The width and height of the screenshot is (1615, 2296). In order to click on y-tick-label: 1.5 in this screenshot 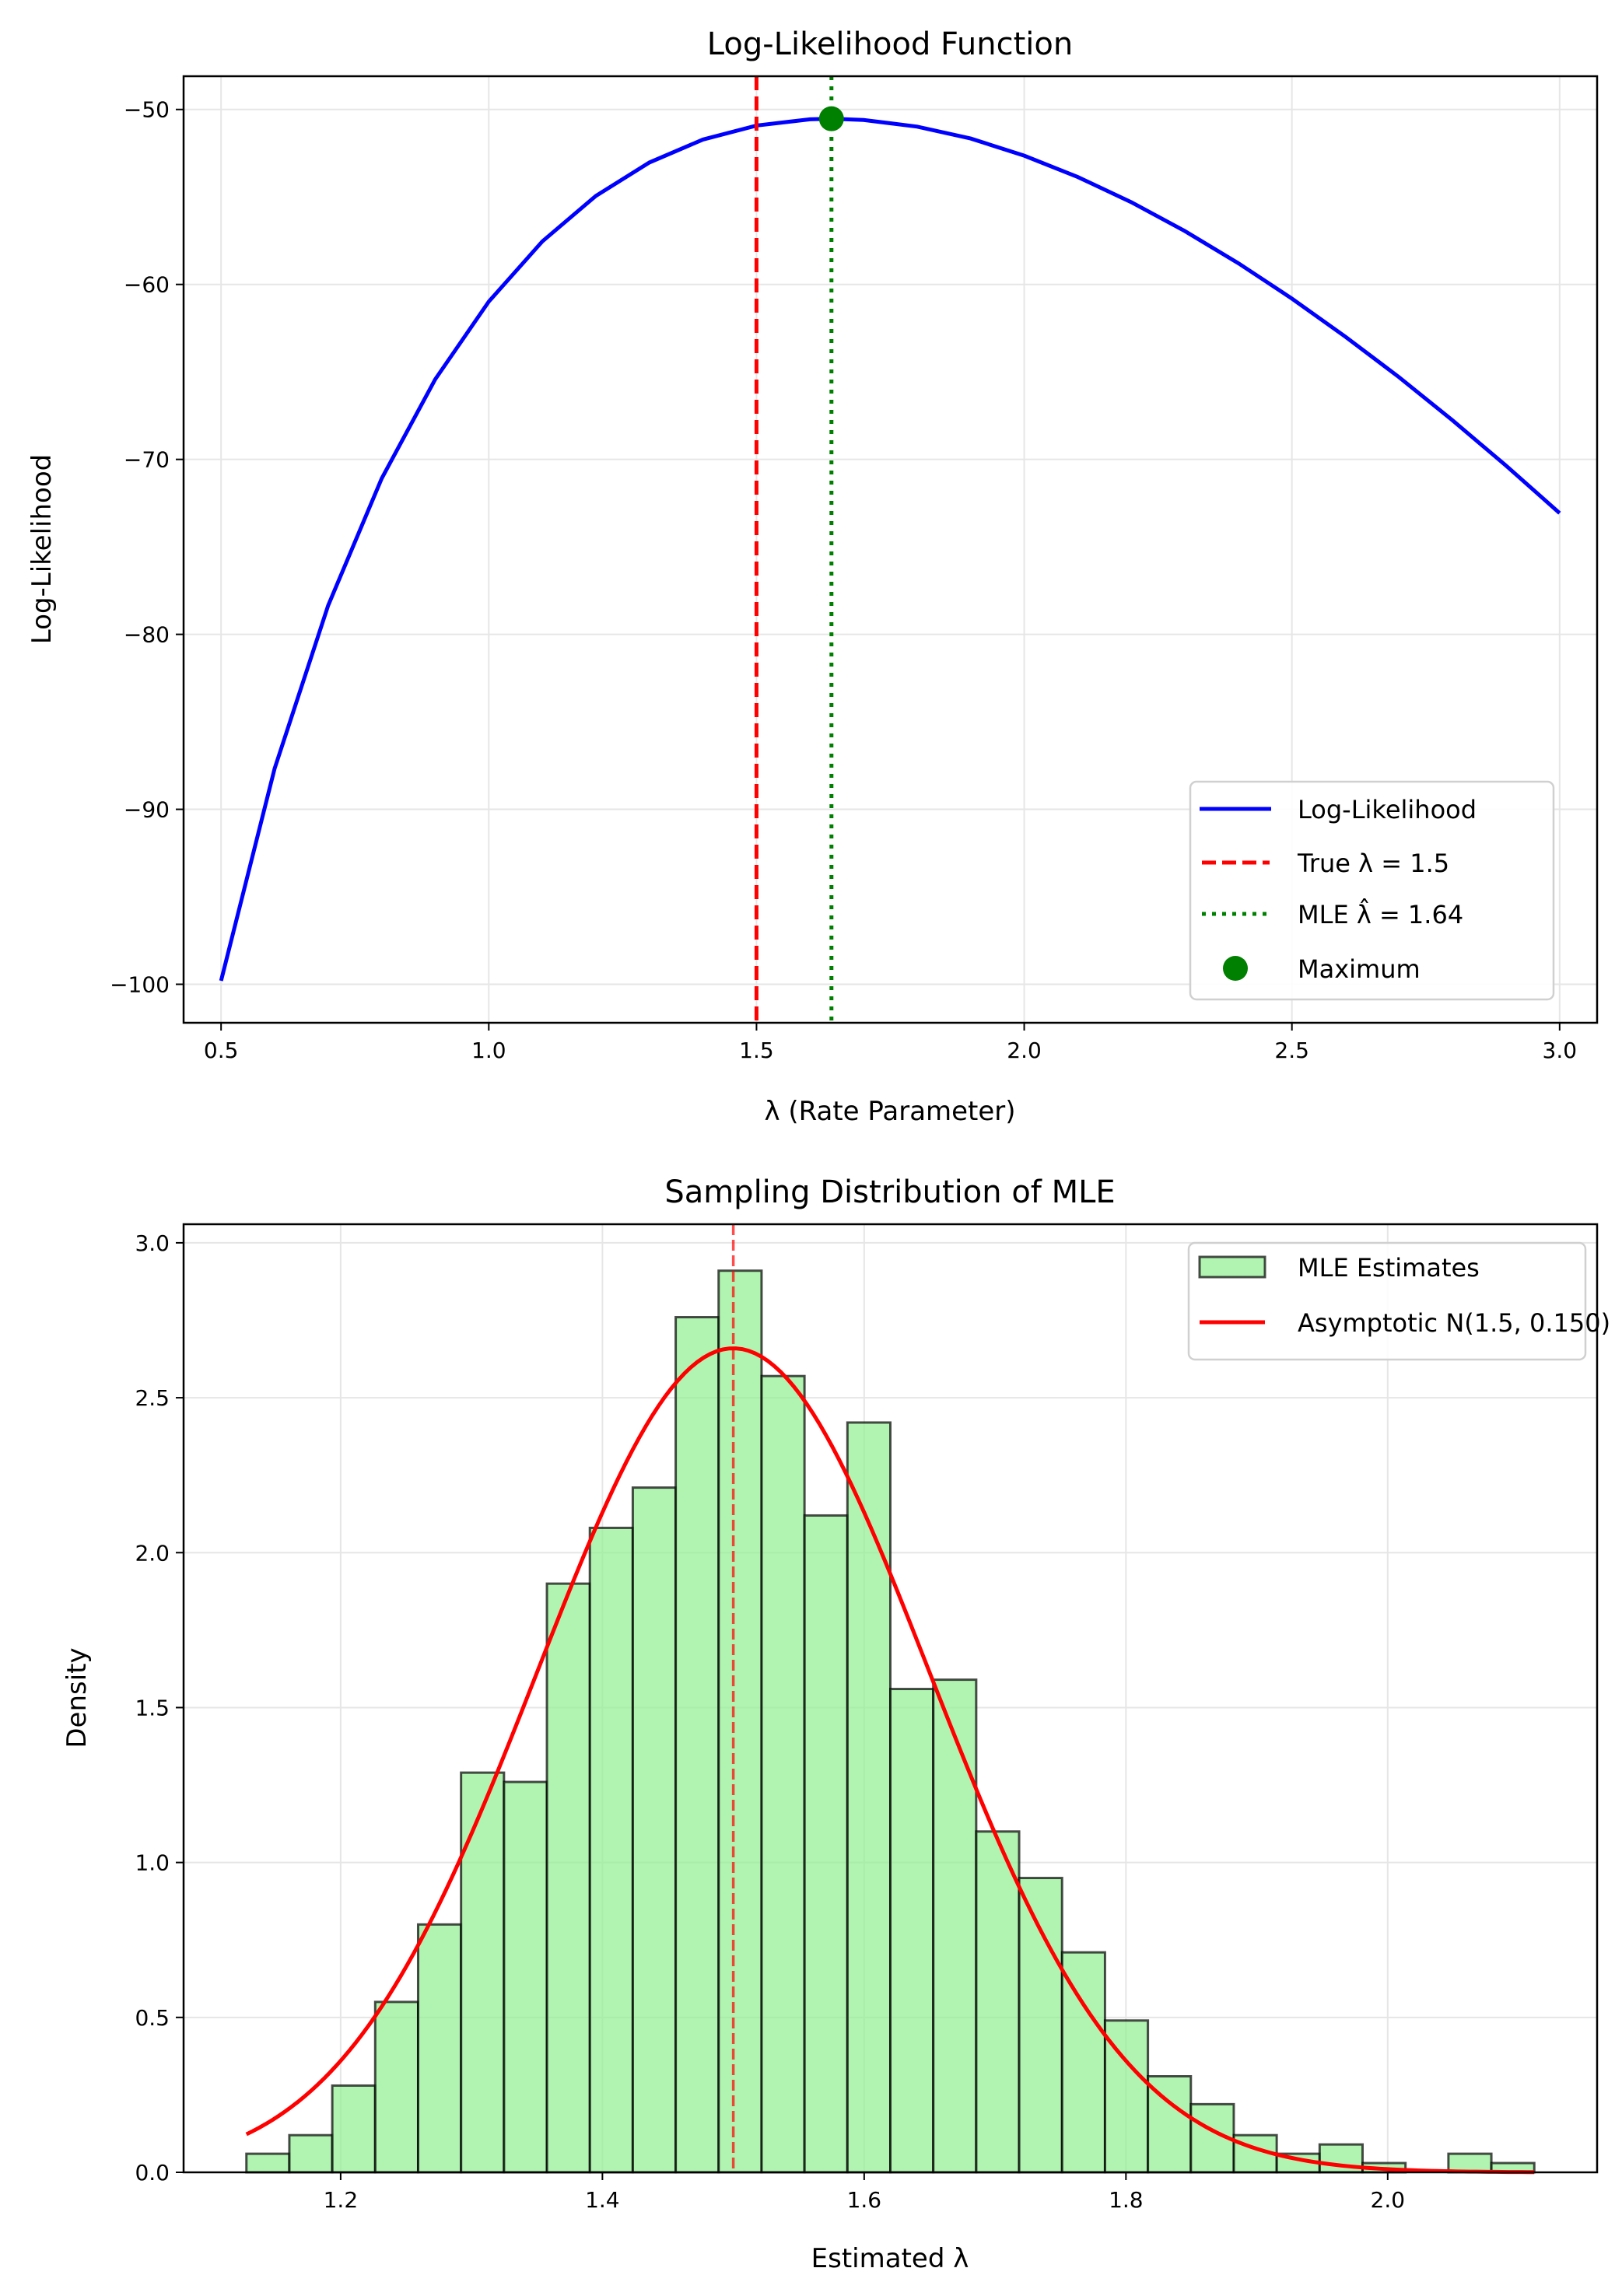, I will do `click(152, 1708)`.